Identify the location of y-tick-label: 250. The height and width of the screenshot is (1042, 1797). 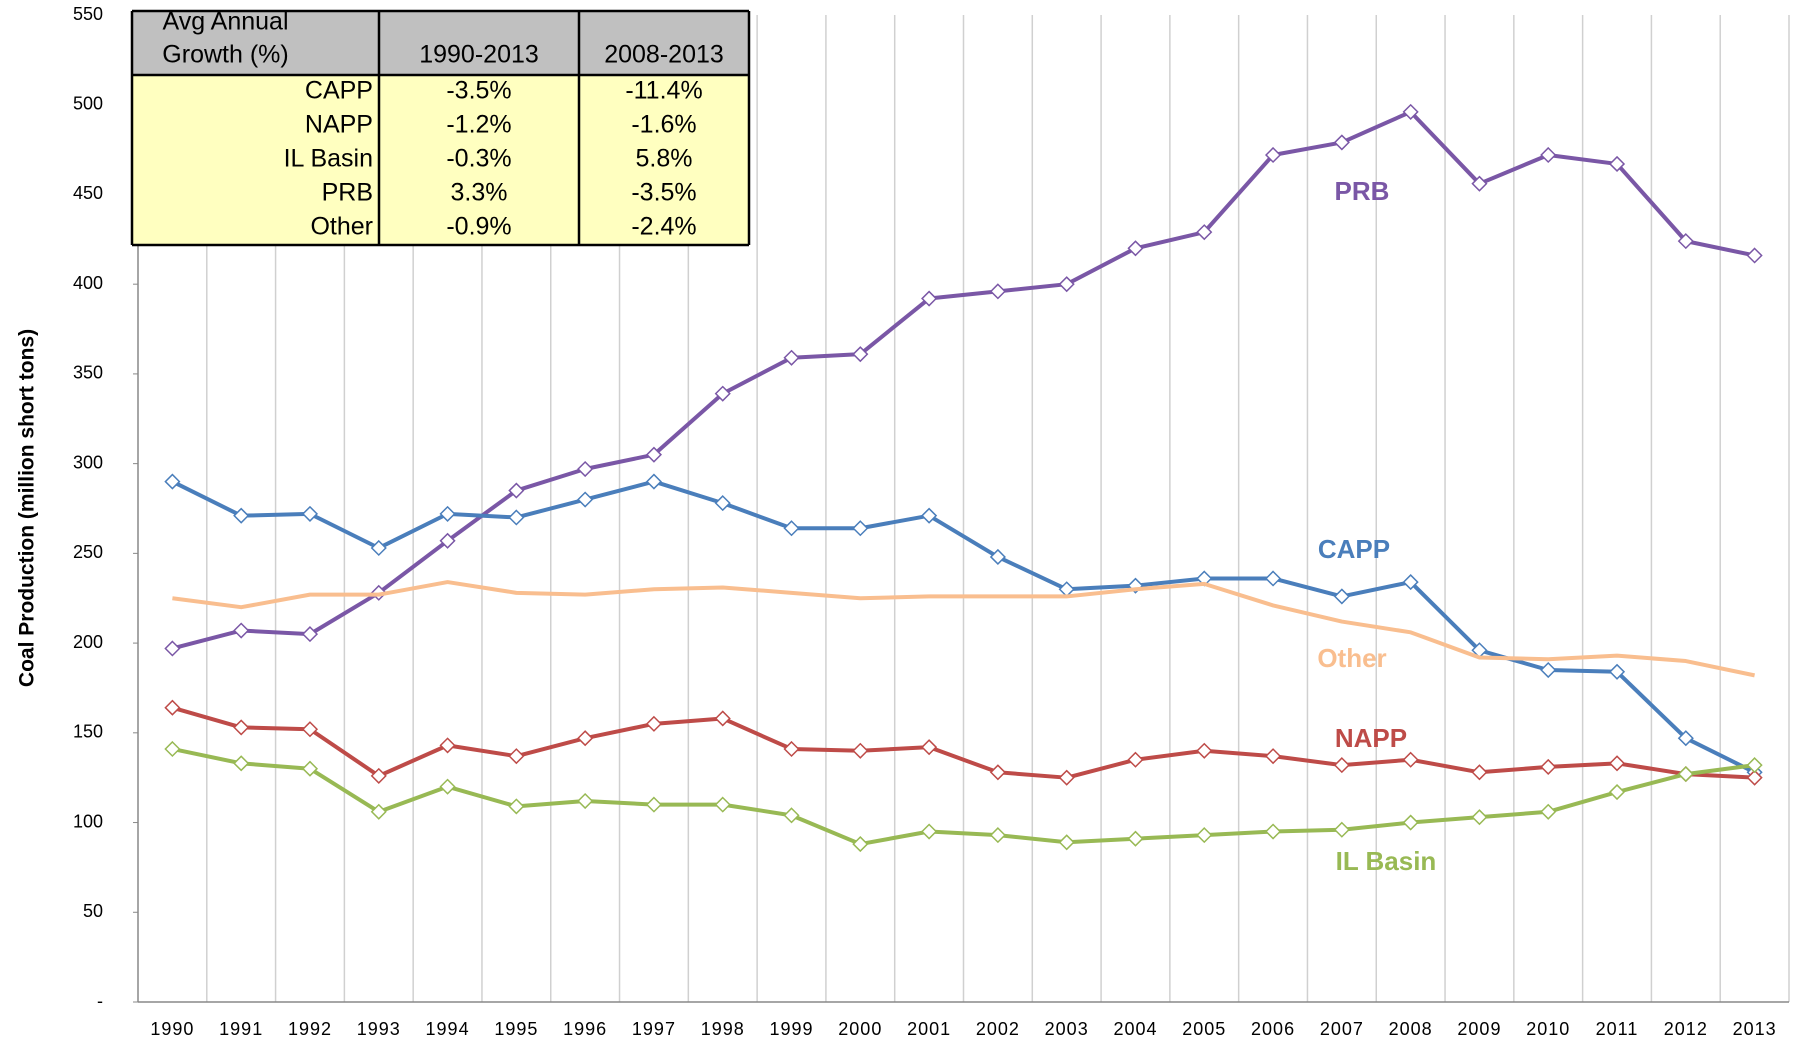
(88, 552).